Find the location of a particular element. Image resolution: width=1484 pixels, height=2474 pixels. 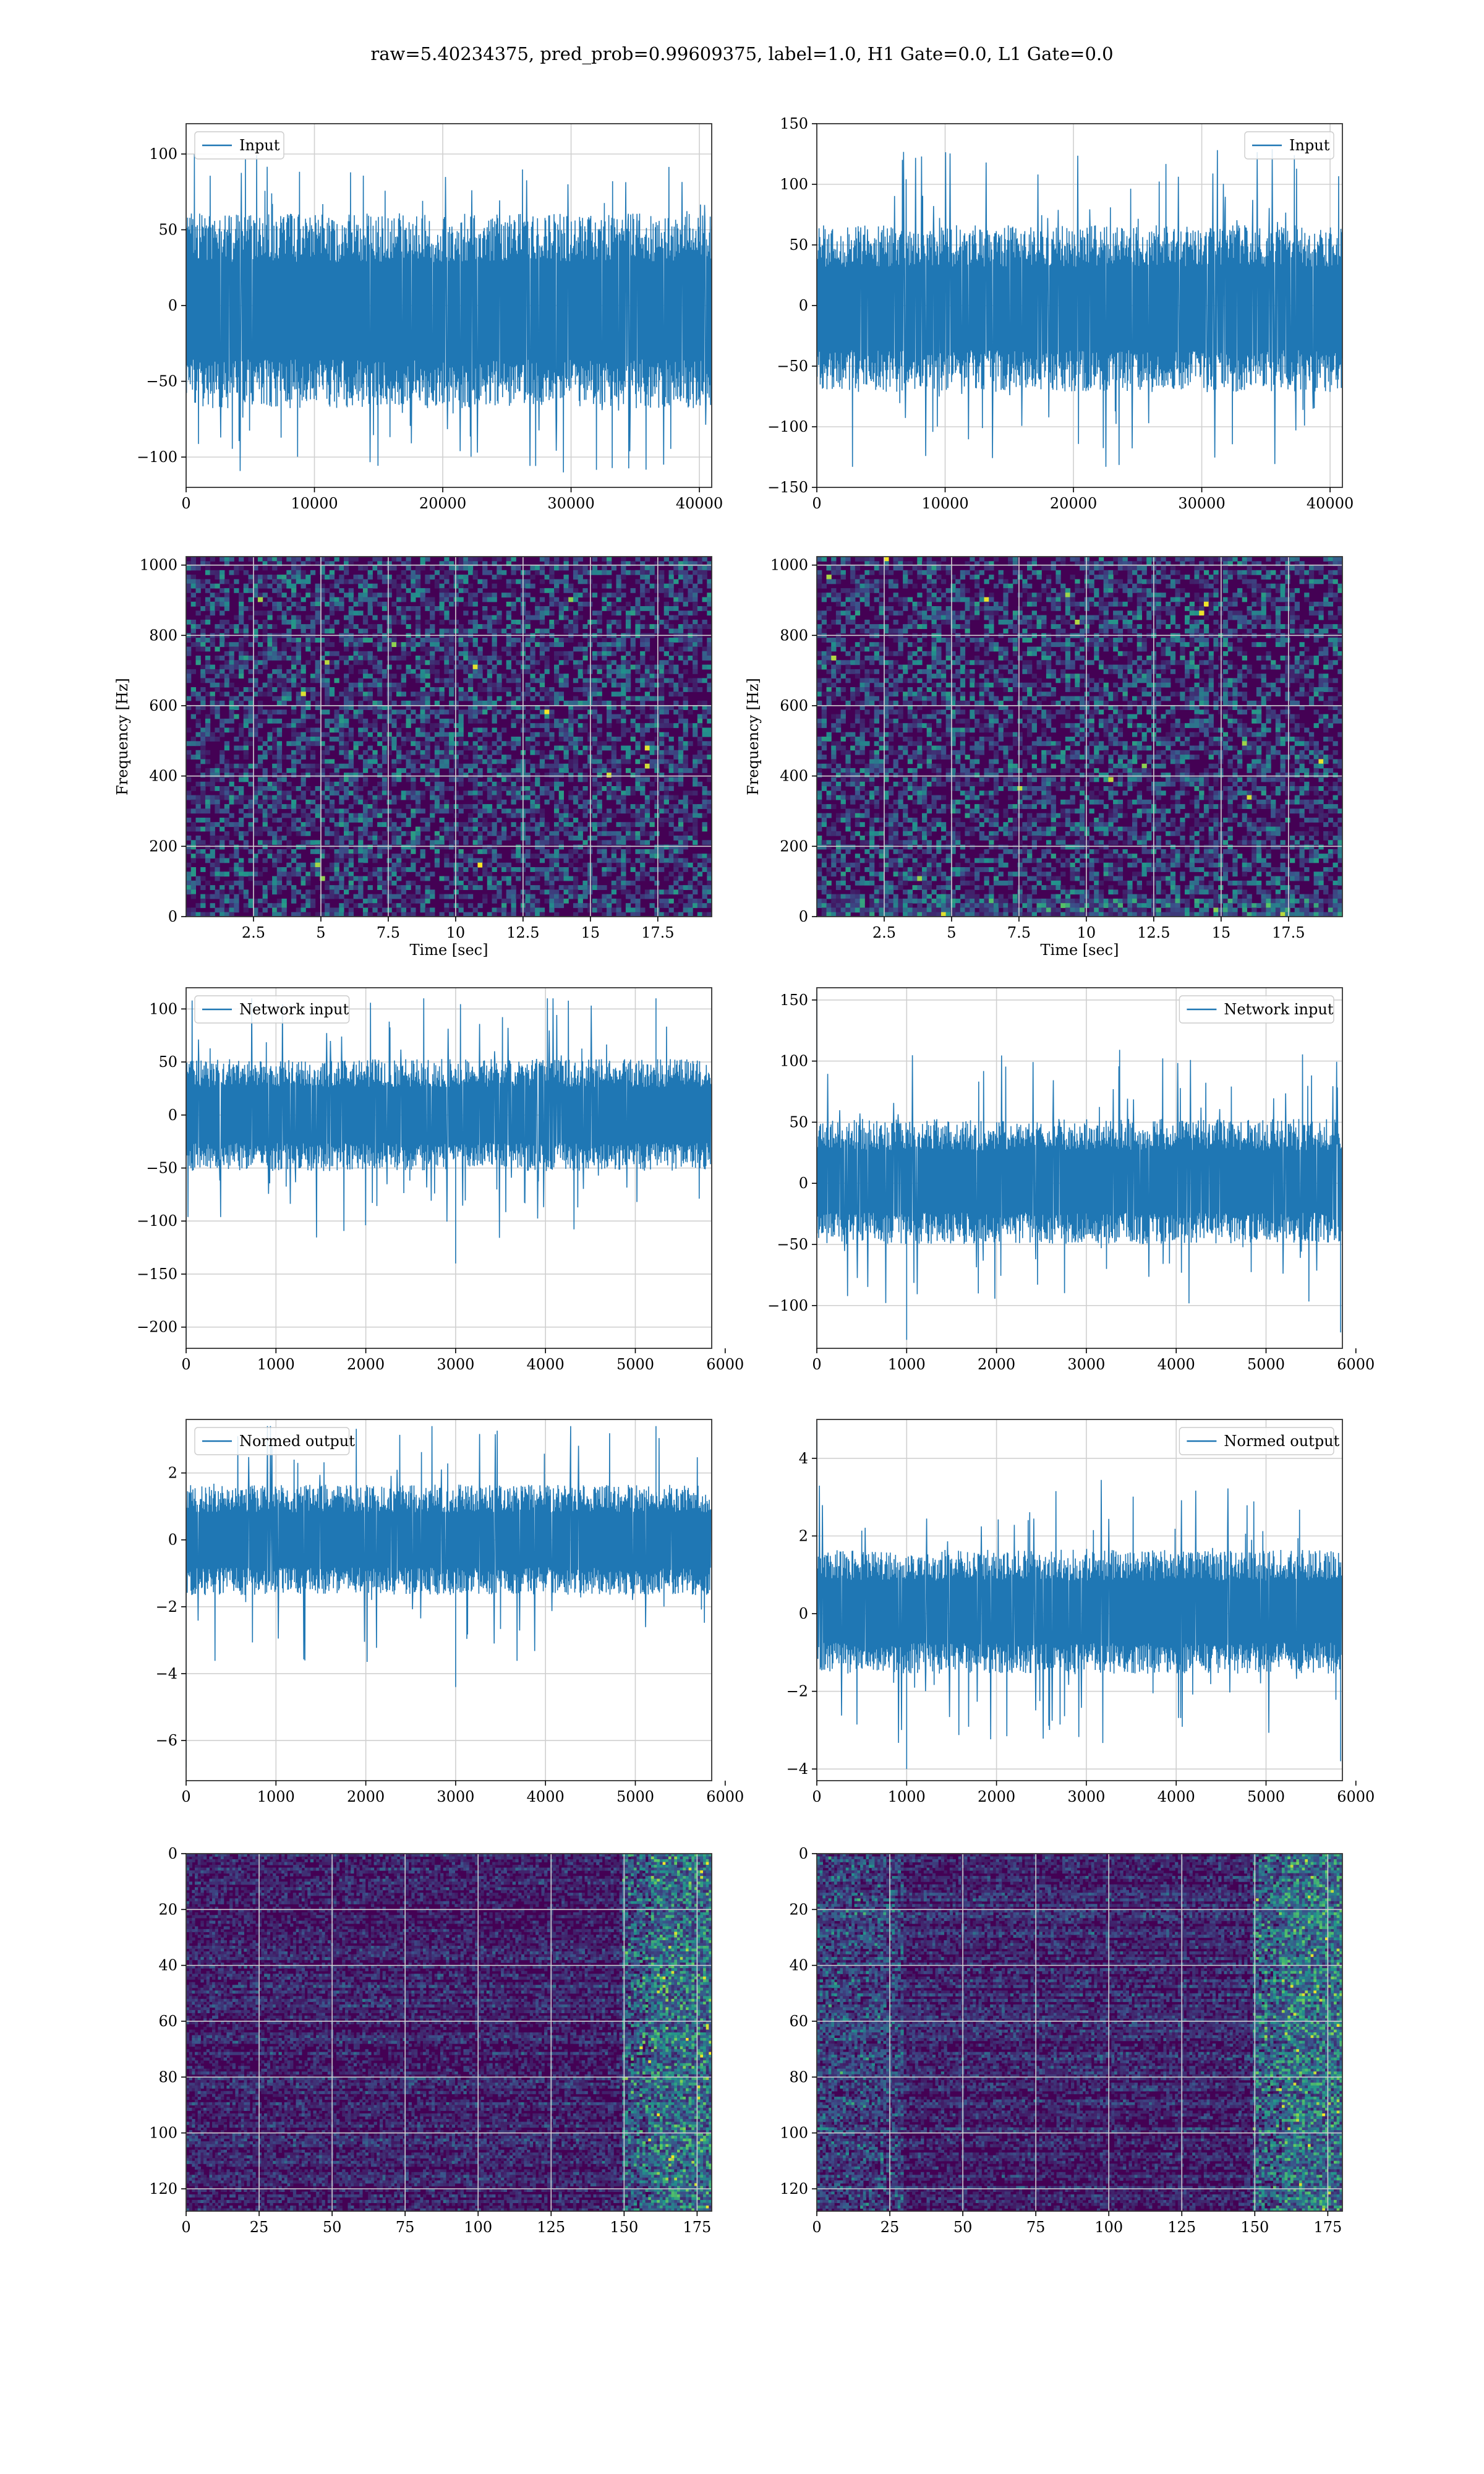

x-tick-label: 150 is located at coordinates (1254, 2227).